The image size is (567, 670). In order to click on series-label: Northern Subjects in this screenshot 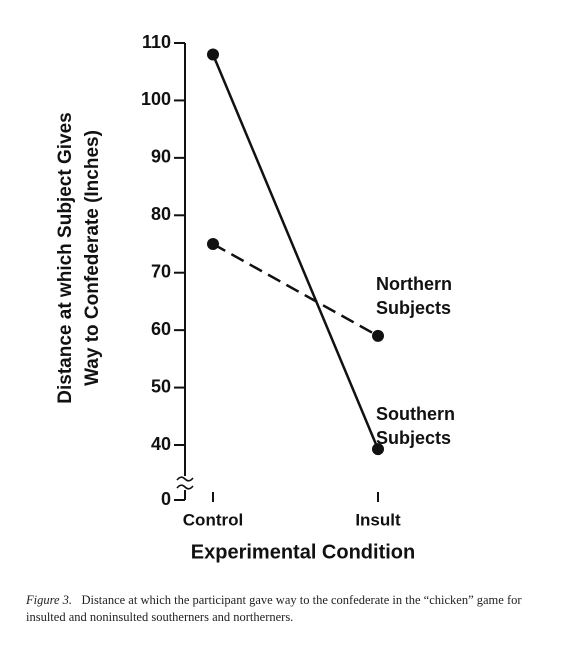, I will do `click(414, 296)`.